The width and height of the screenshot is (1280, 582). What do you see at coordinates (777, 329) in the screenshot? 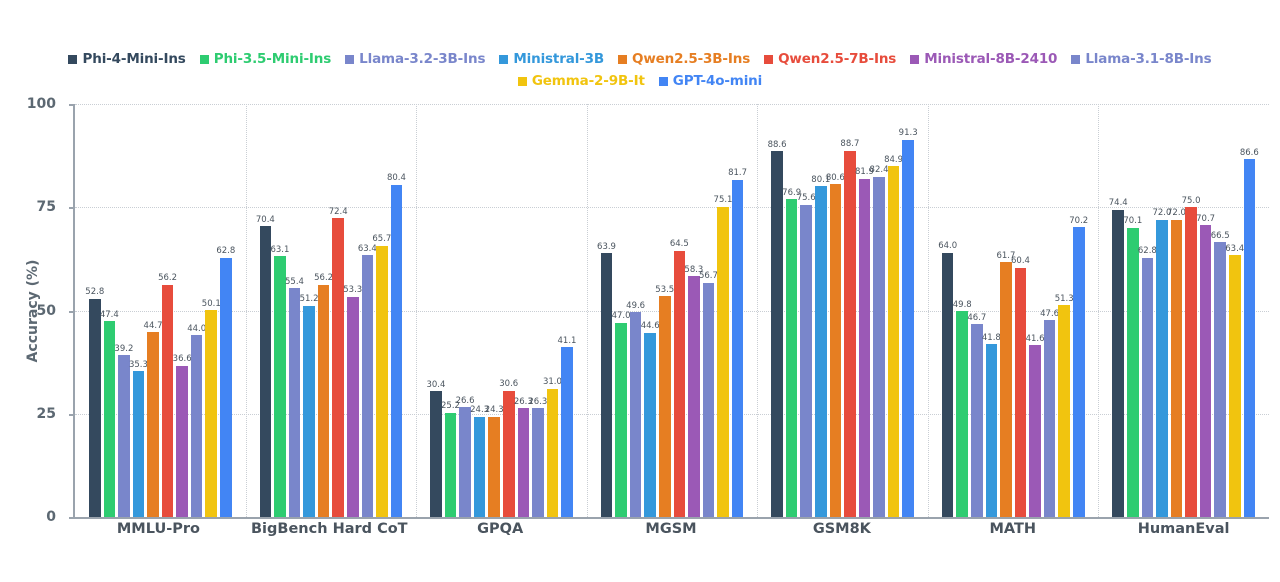
I see `bar: 88.6` at bounding box center [777, 329].